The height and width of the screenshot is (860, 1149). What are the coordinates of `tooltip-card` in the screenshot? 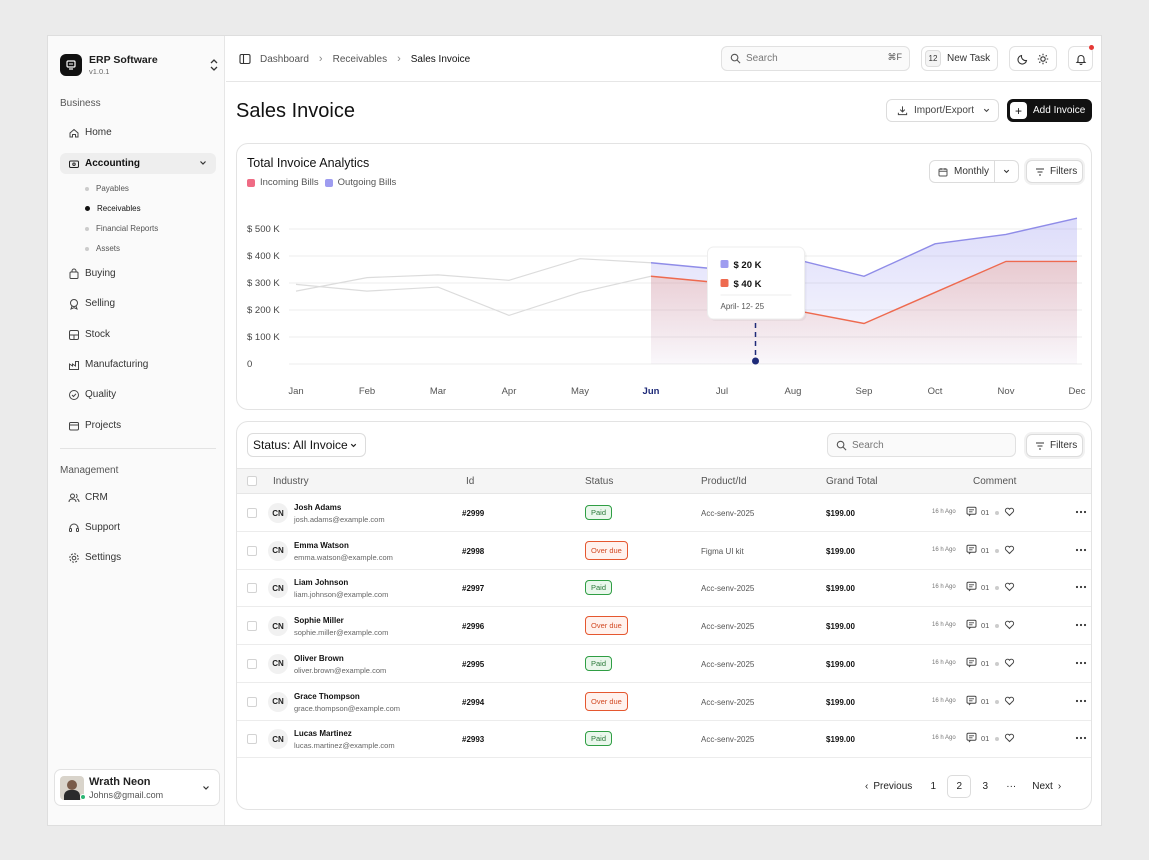 It's located at (756, 283).